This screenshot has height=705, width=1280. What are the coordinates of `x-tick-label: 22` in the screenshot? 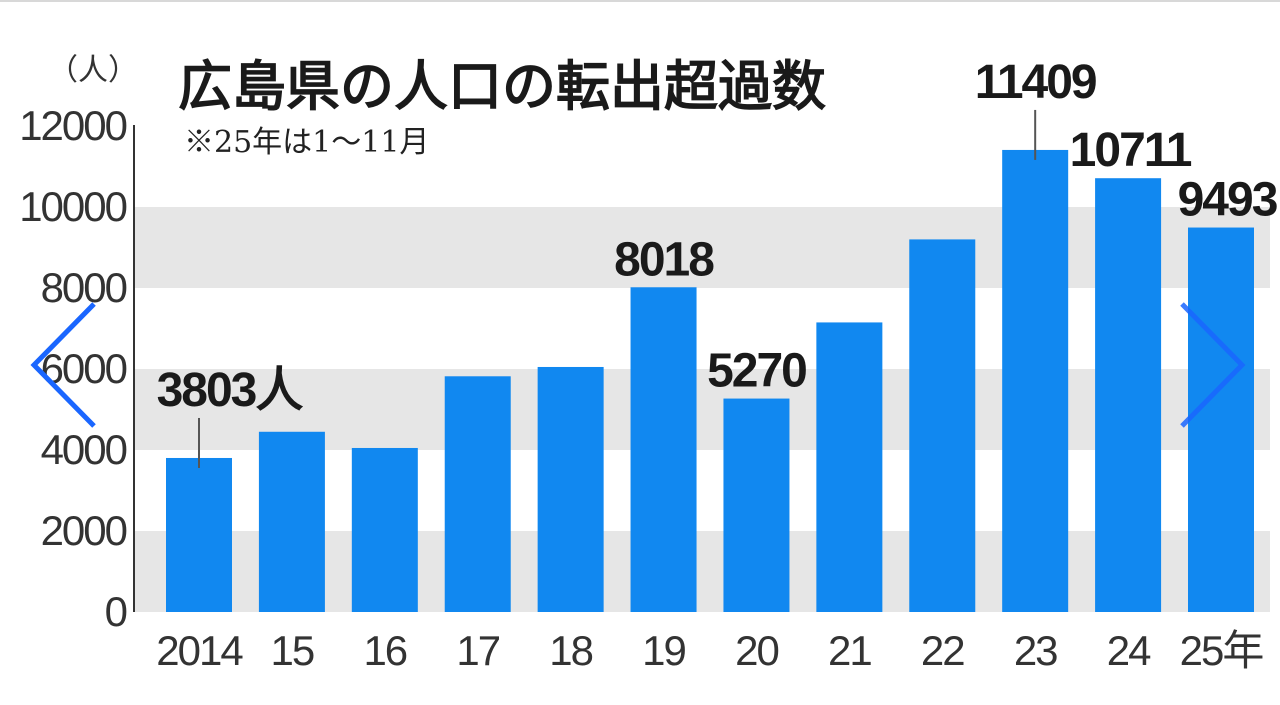 It's located at (942, 650).